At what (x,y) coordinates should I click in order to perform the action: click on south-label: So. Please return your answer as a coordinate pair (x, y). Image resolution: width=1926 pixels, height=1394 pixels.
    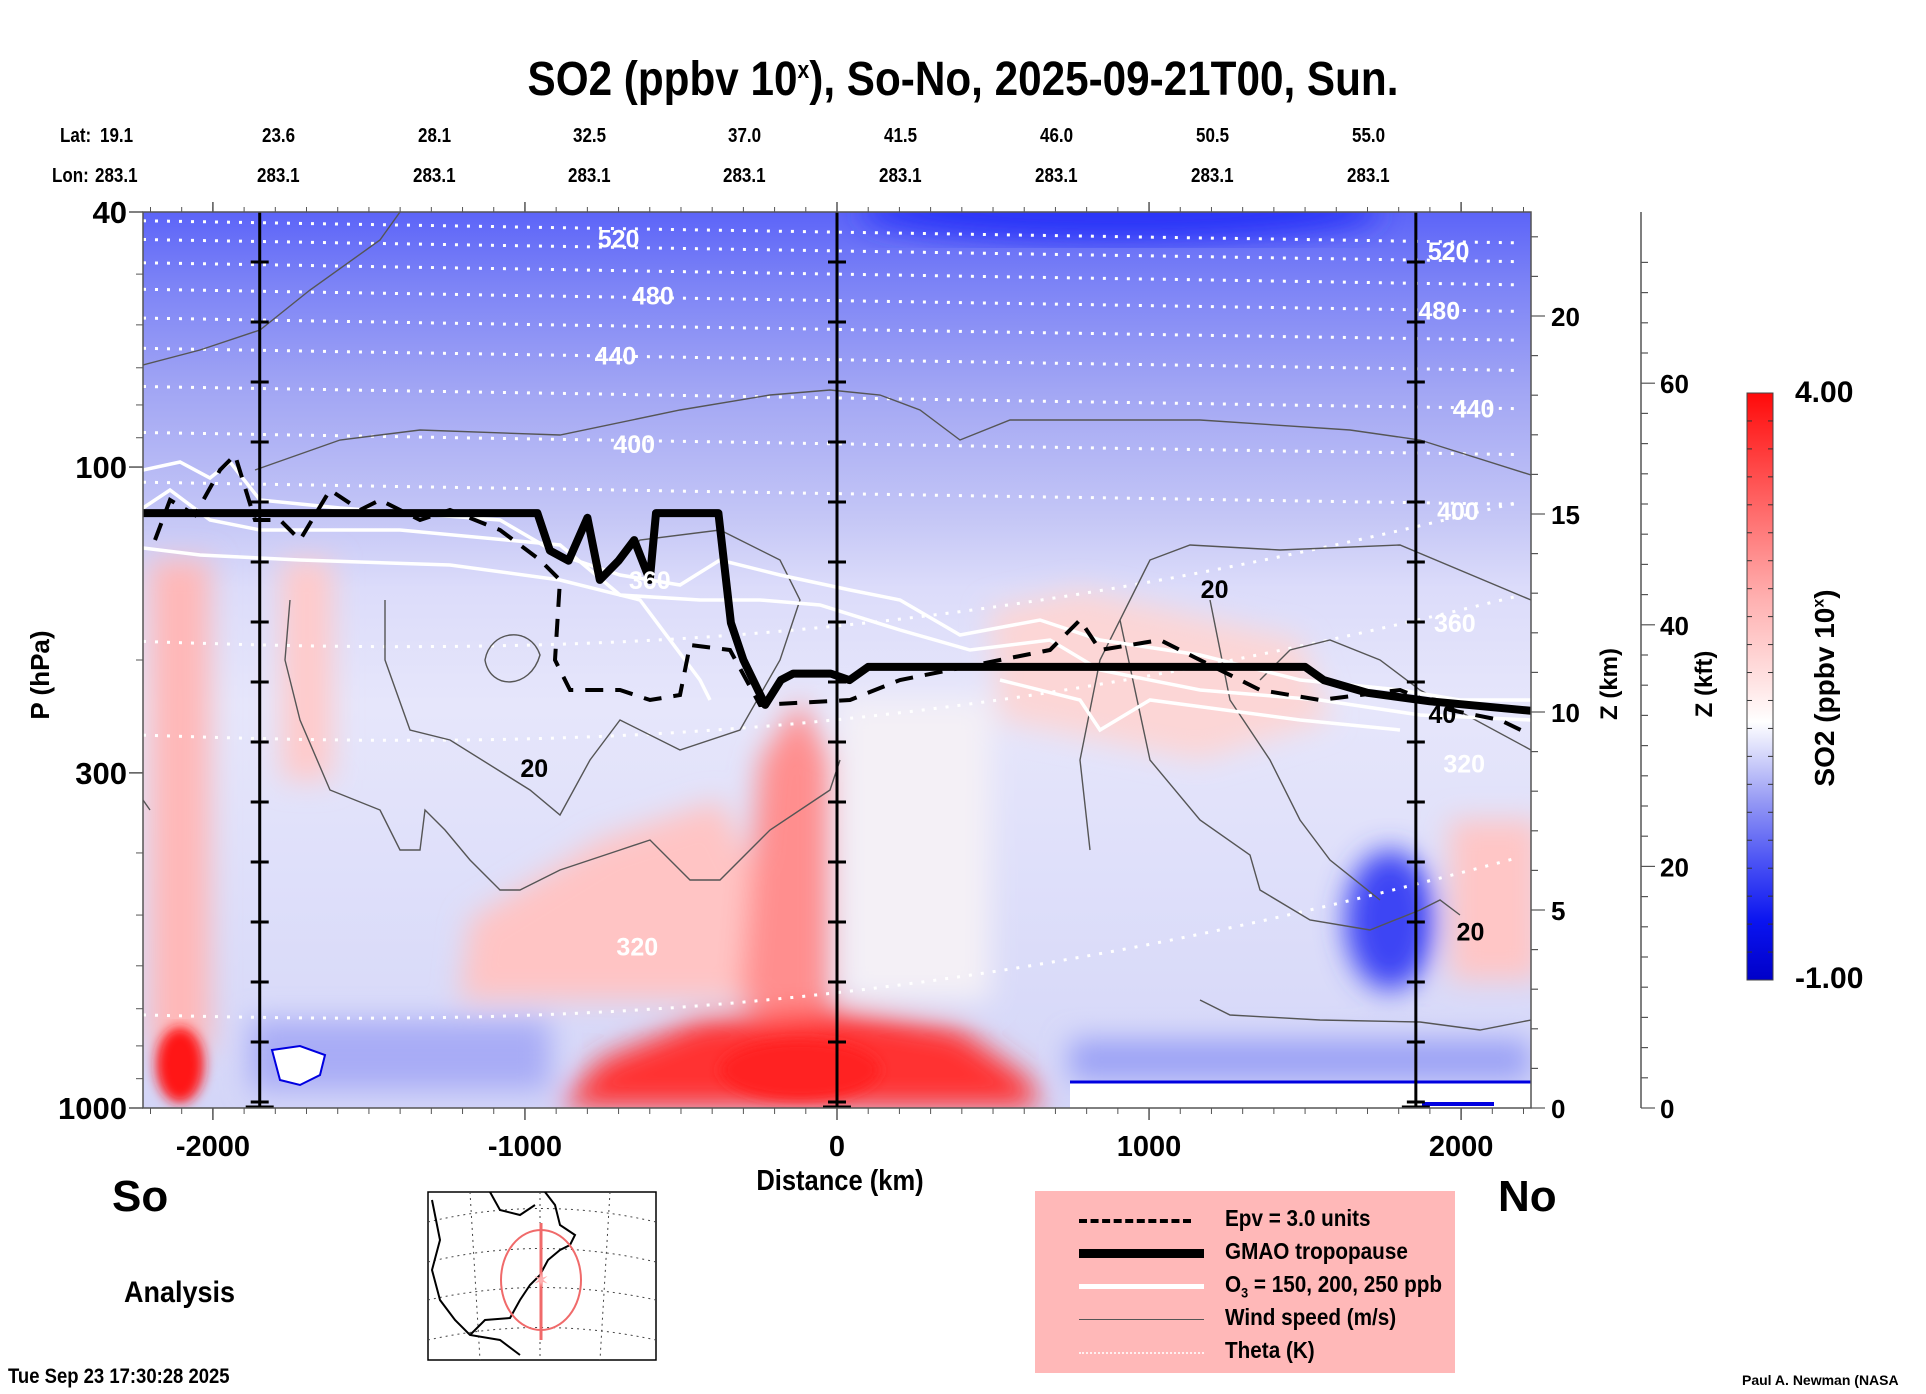
    Looking at the image, I should click on (140, 1196).